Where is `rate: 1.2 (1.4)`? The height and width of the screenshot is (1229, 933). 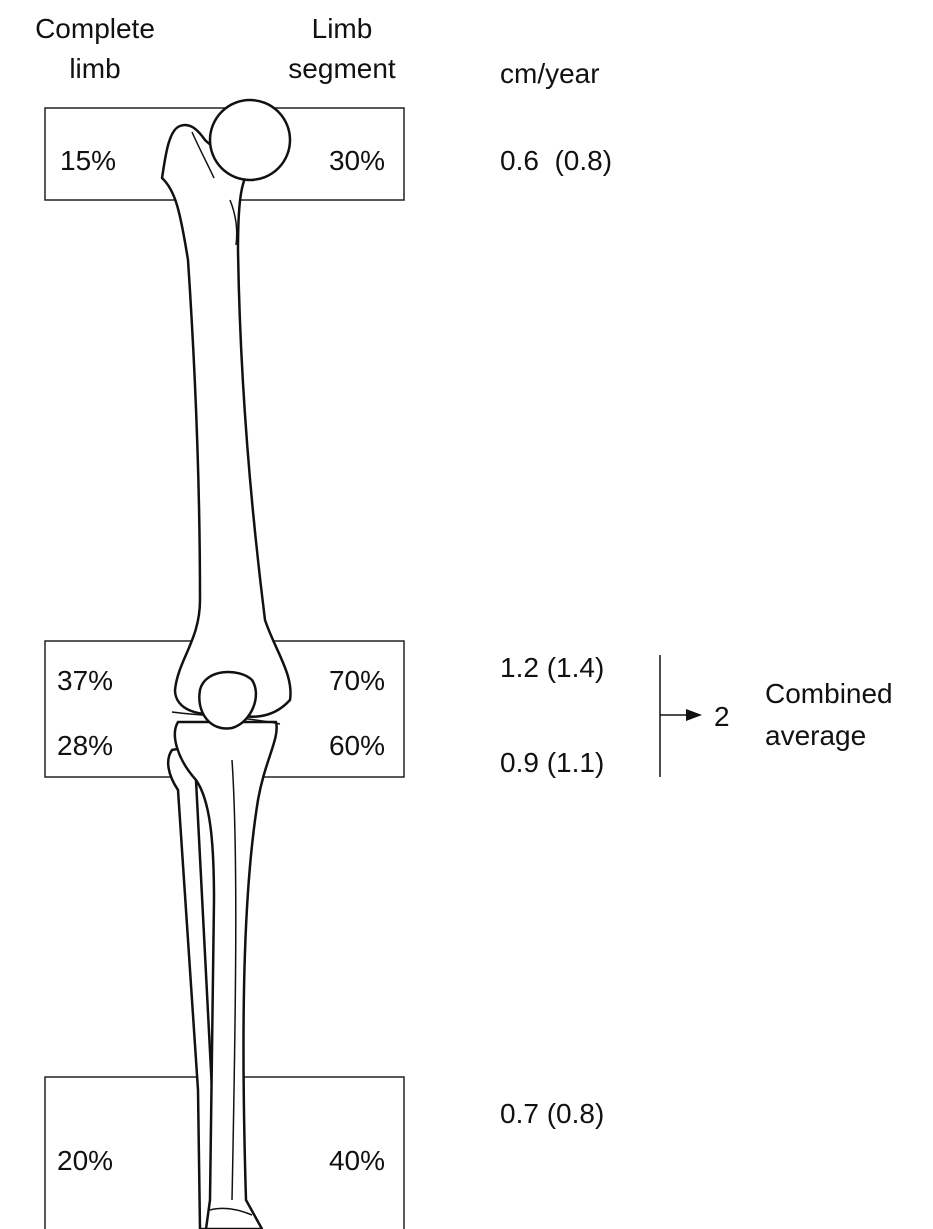
rate: 1.2 (1.4) is located at coordinates (552, 667).